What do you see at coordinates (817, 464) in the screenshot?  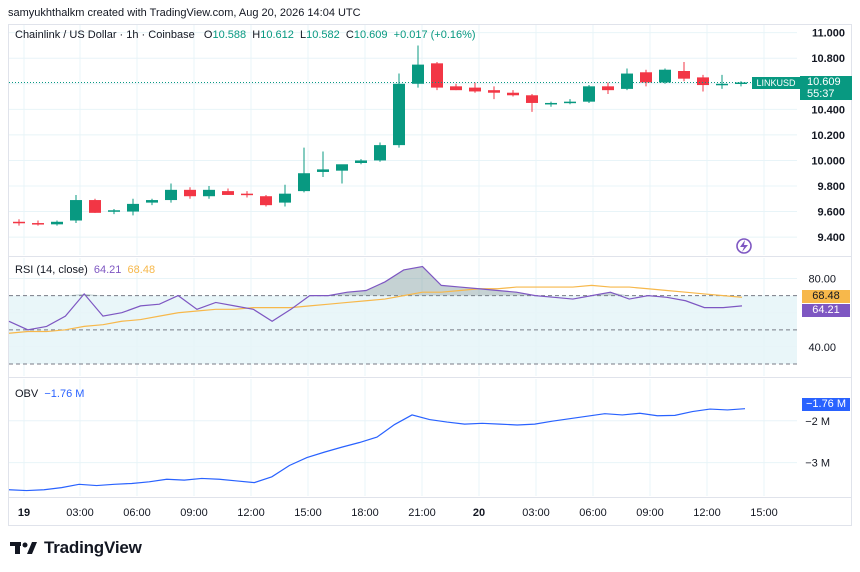 I see `obv-tick-label: −3 M` at bounding box center [817, 464].